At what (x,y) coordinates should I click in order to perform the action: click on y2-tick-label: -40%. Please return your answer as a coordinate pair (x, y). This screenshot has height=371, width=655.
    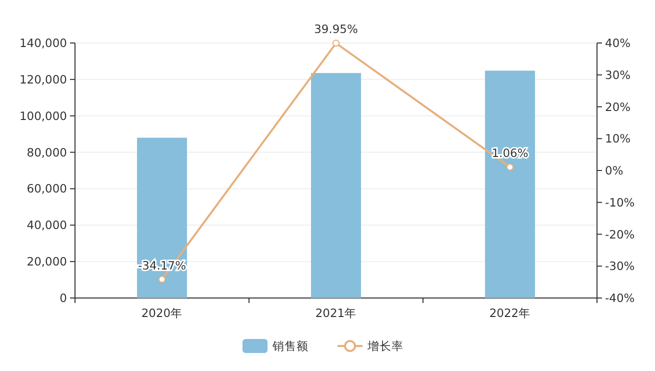
    Looking at the image, I should click on (620, 298).